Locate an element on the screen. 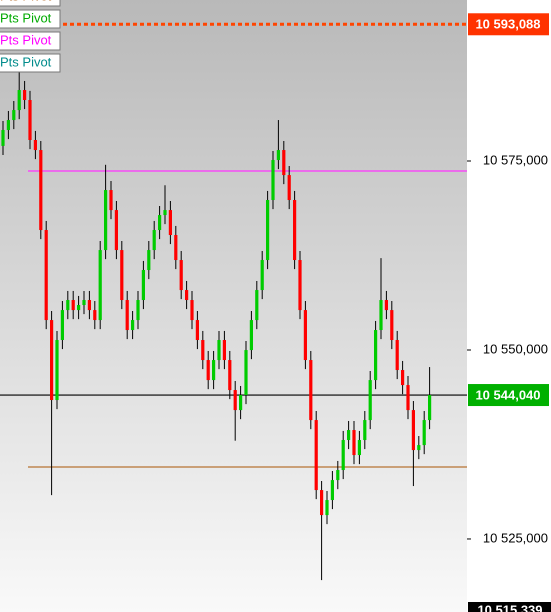  bottom-label: 10 515,339 is located at coordinates (509, 607).